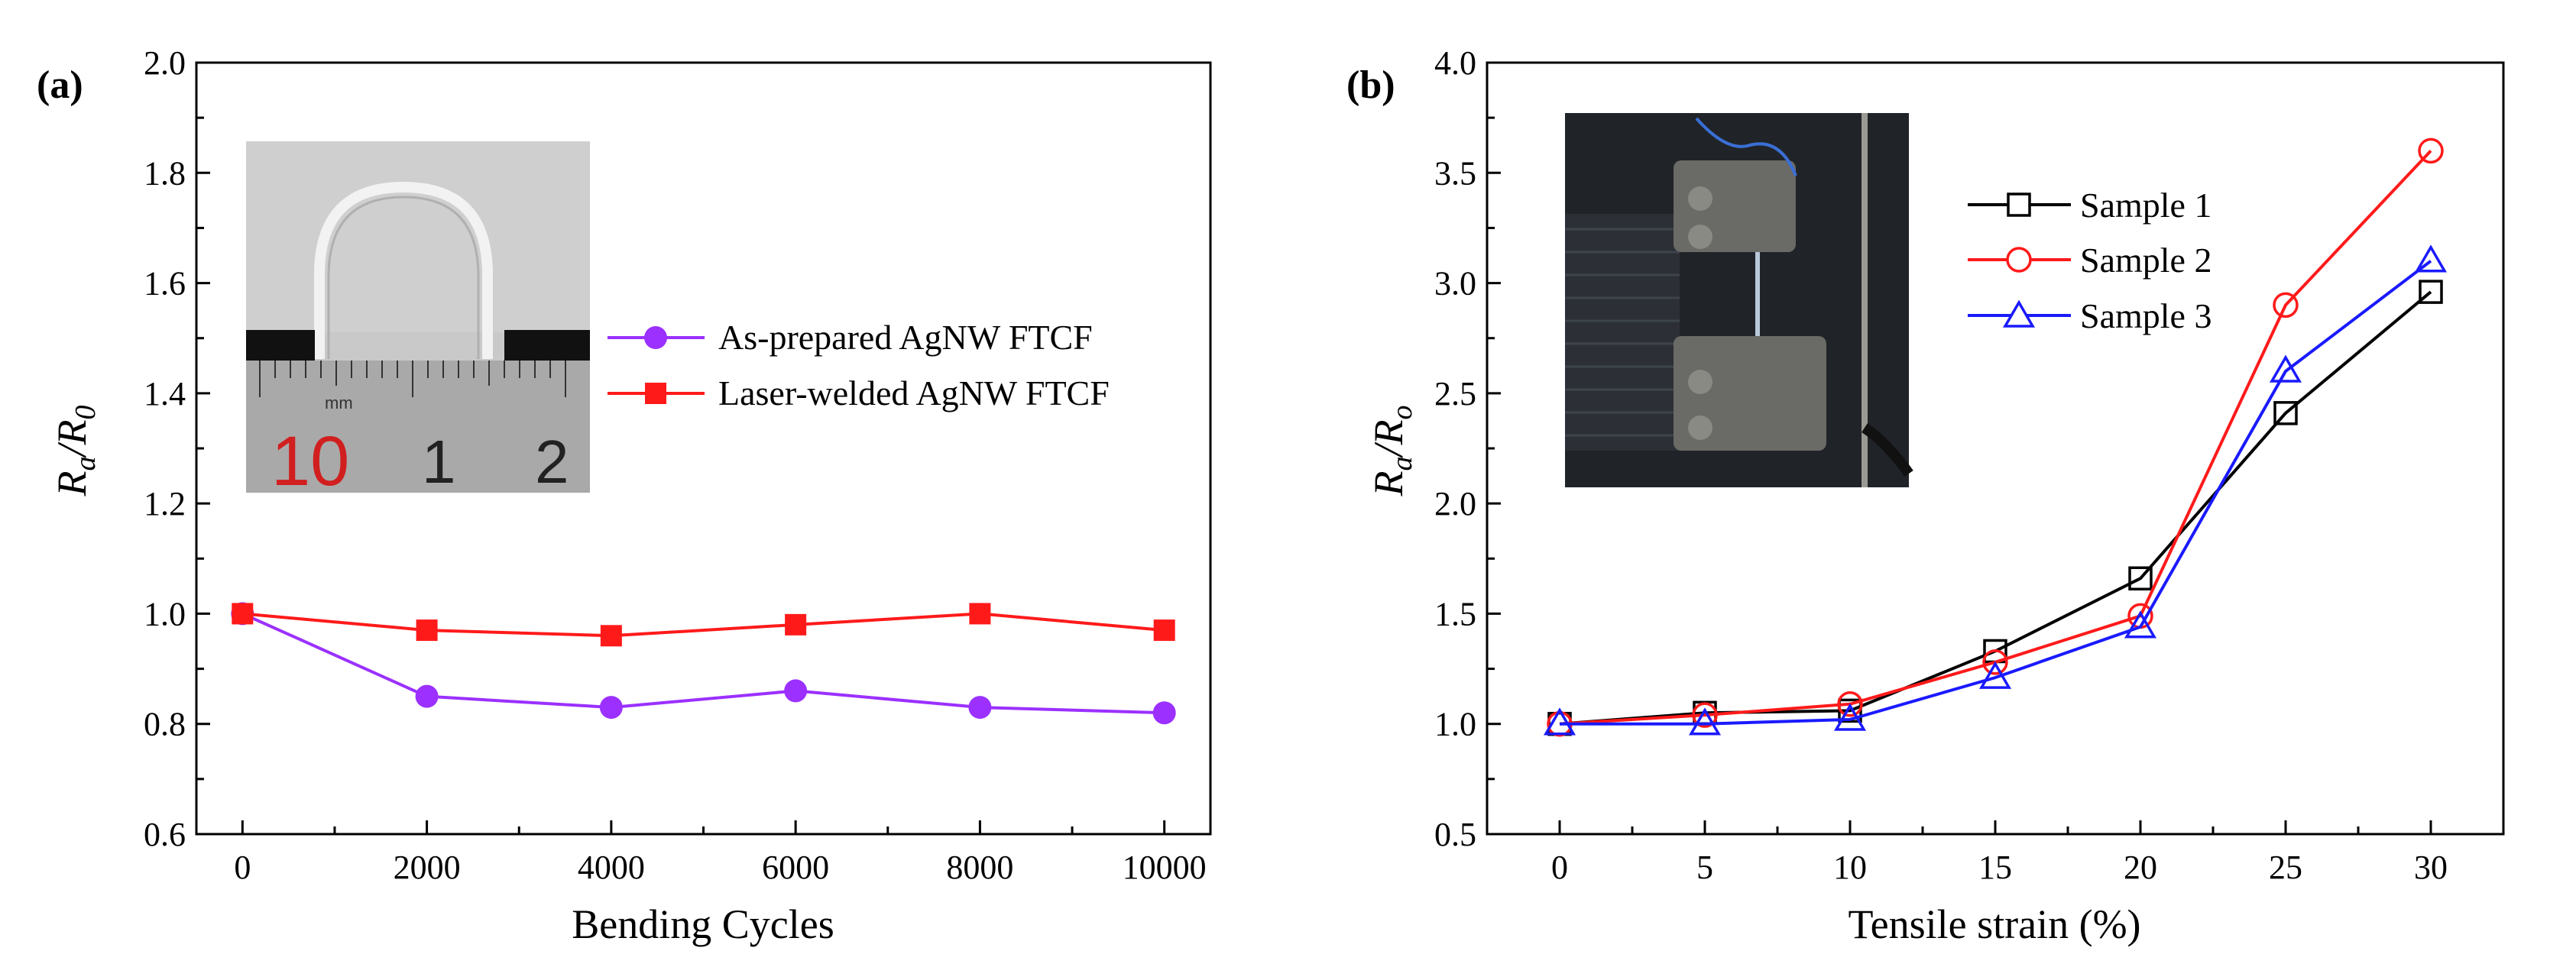 This screenshot has width=2576, height=980. I want to click on panel-b-label: (b), so click(1370, 85).